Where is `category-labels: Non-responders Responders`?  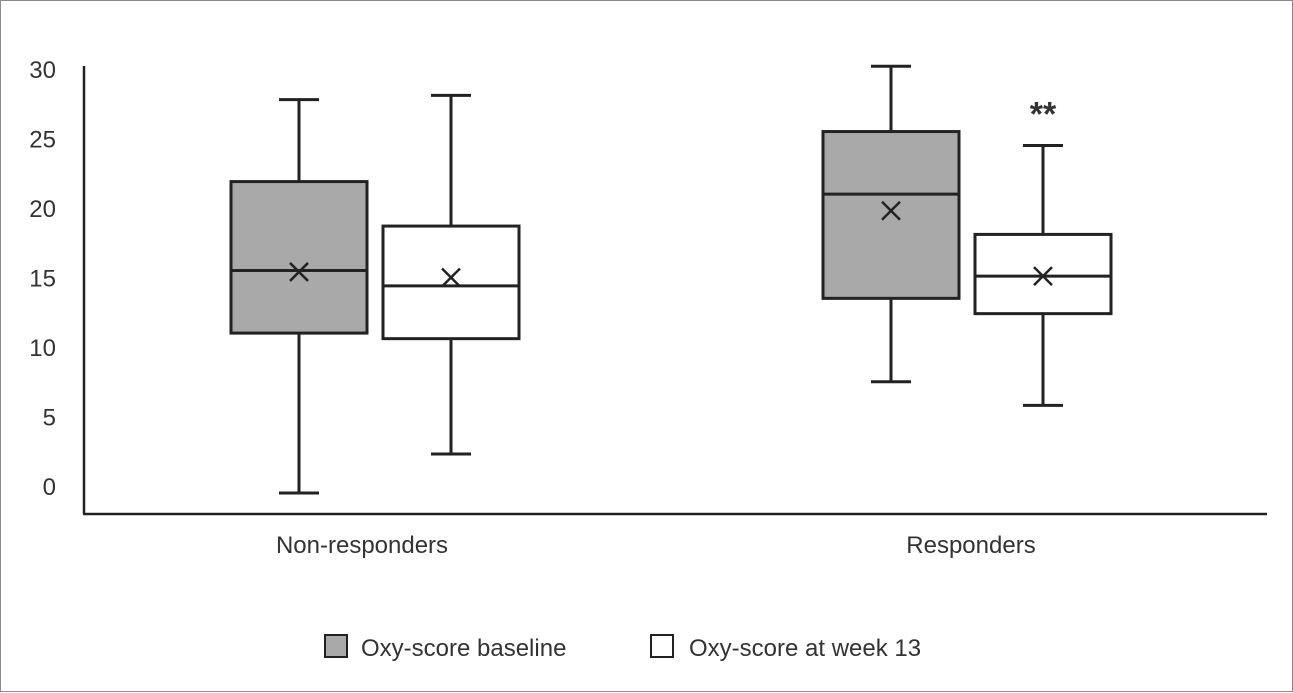 category-labels: Non-responders Responders is located at coordinates (656, 545).